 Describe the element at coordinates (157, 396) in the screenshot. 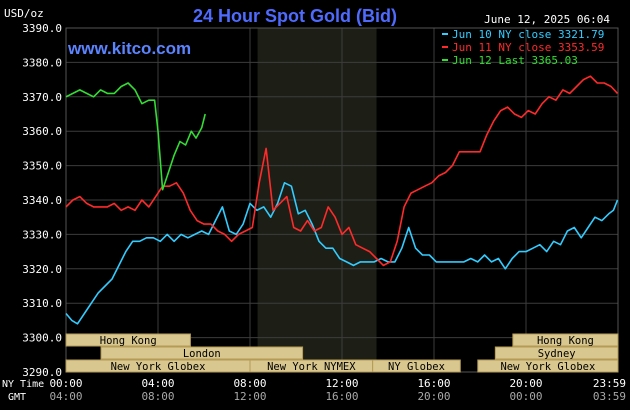

I see `x-tick-label-gmt: 08:00` at that location.